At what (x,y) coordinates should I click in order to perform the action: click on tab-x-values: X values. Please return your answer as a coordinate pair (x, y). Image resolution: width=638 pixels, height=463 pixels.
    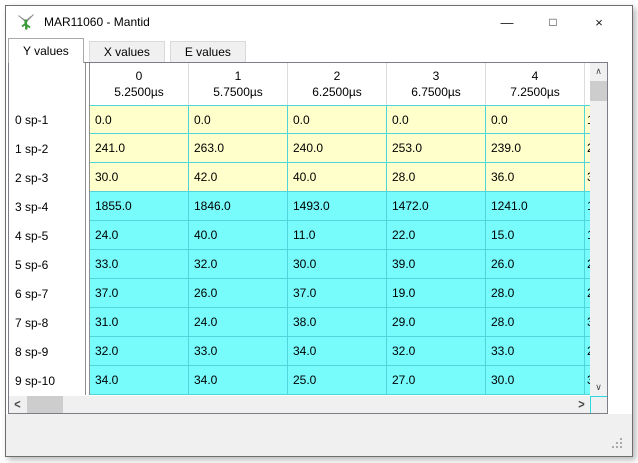
    Looking at the image, I should click on (126, 51).